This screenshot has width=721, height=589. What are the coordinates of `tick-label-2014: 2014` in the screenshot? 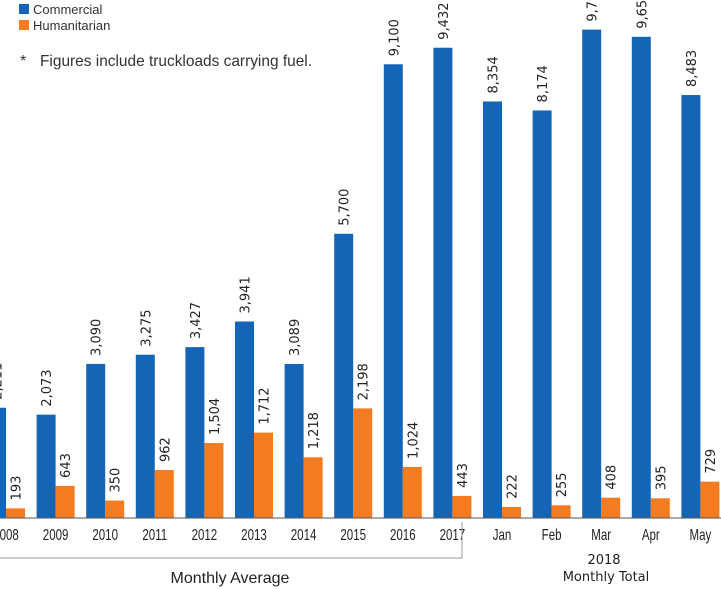 It's located at (304, 534).